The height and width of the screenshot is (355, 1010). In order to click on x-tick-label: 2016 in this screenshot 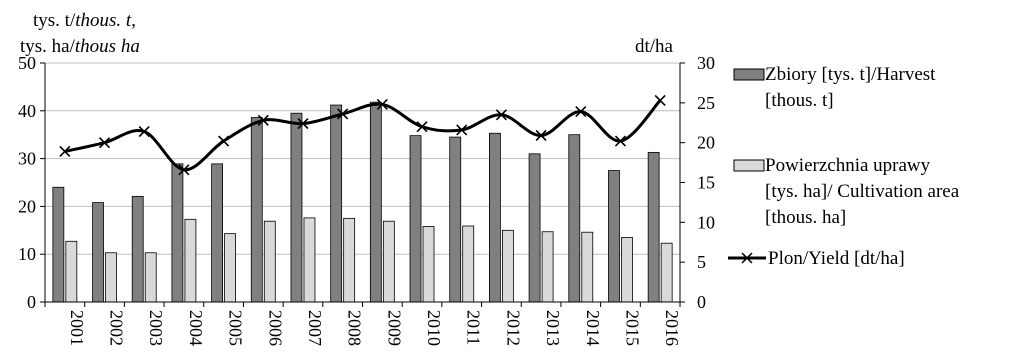, I will do `click(672, 328)`.